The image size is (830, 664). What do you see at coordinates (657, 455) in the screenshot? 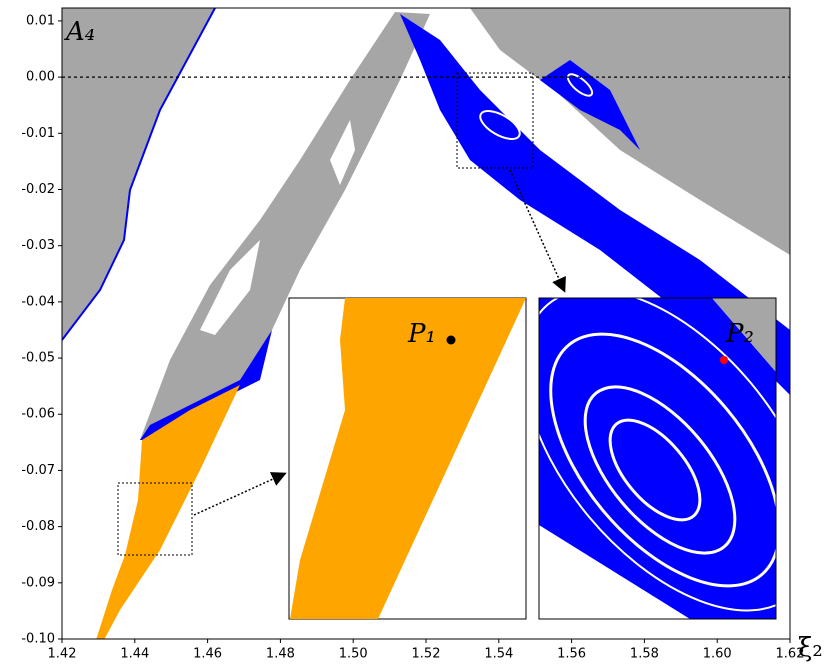
I see `inset-holes` at bounding box center [657, 455].